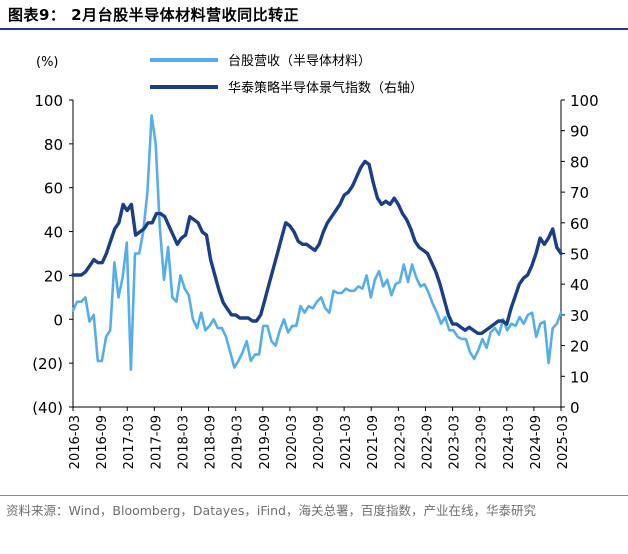  I want to click on x-axis-tick-label: 2021-09, so click(373, 442).